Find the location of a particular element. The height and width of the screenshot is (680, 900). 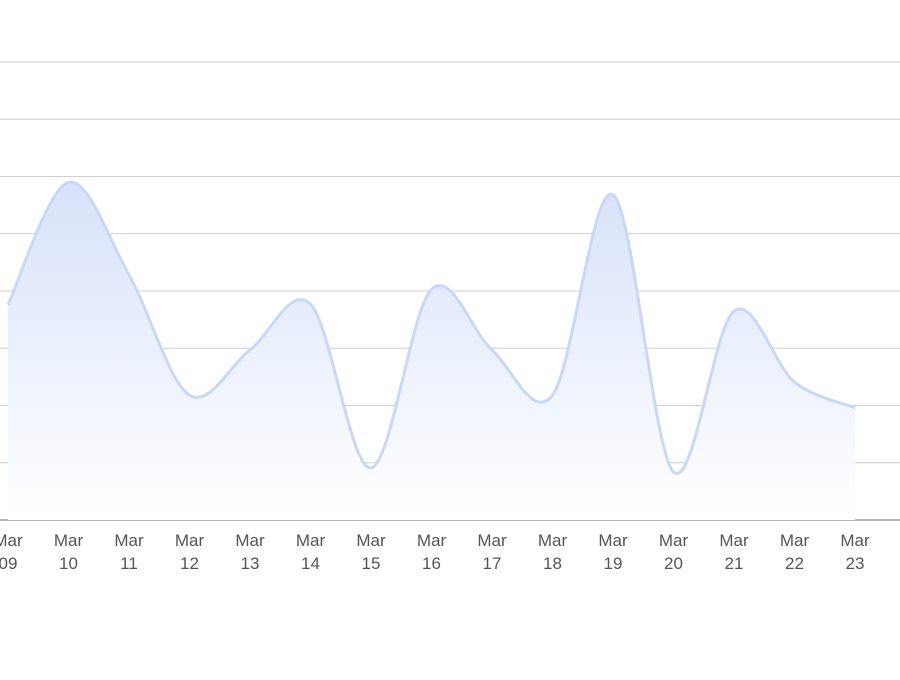

x-tick-label: Mar 10 is located at coordinates (69, 552).